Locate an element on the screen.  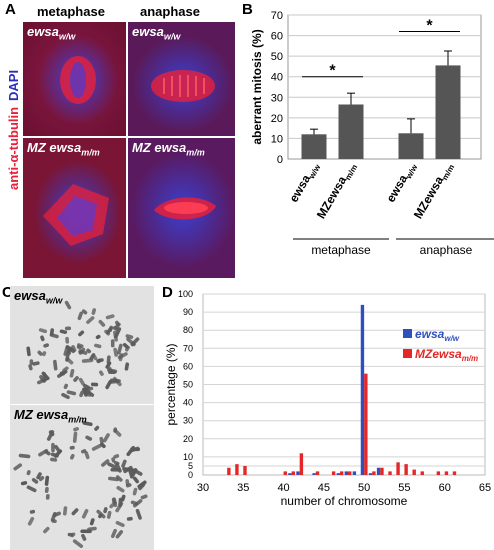
bar-series1-x59 is located at coordinates (438, 473).